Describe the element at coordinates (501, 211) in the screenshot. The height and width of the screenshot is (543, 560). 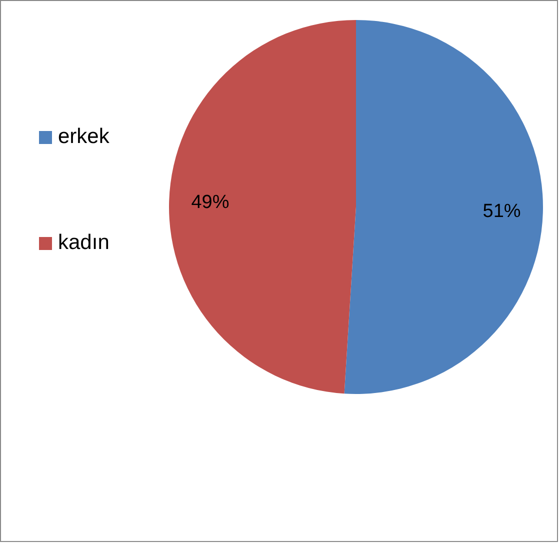
I see `data-label: 51%` at that location.